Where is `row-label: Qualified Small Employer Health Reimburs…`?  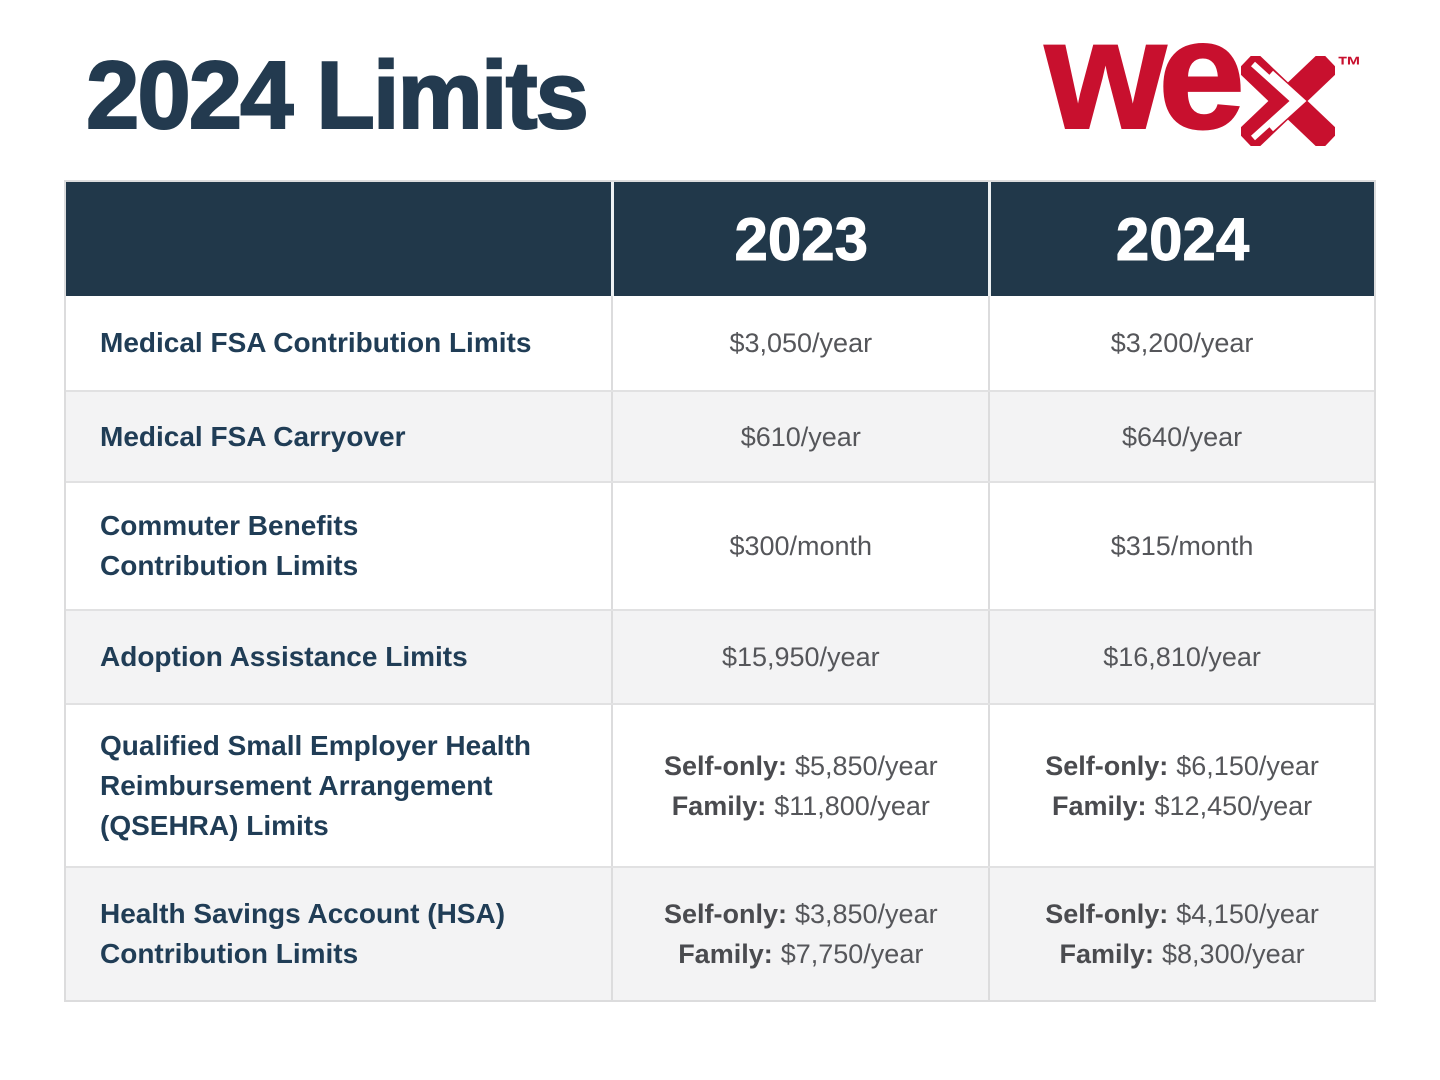
row-label: Qualified Small Employer Health Reimburs… is located at coordinates (316, 785).